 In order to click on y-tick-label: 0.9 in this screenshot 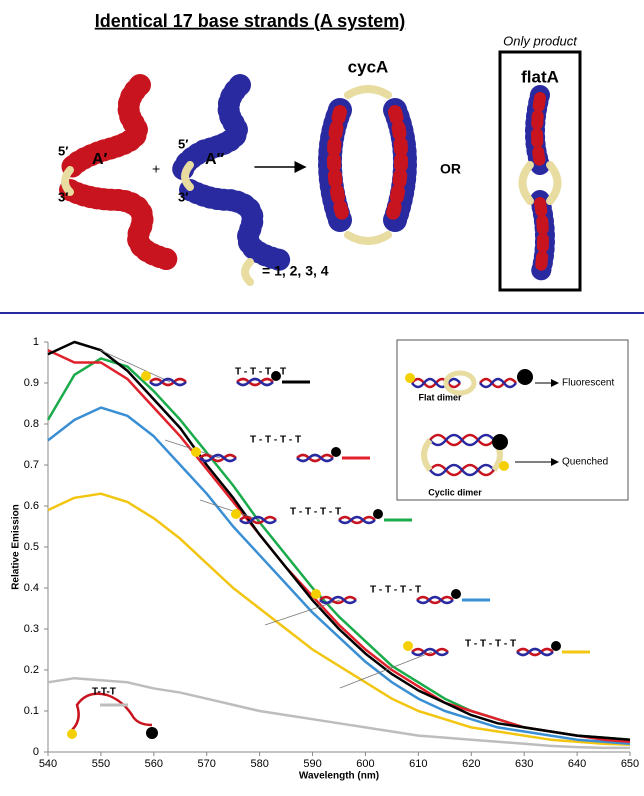, I will do `click(31, 383)`.